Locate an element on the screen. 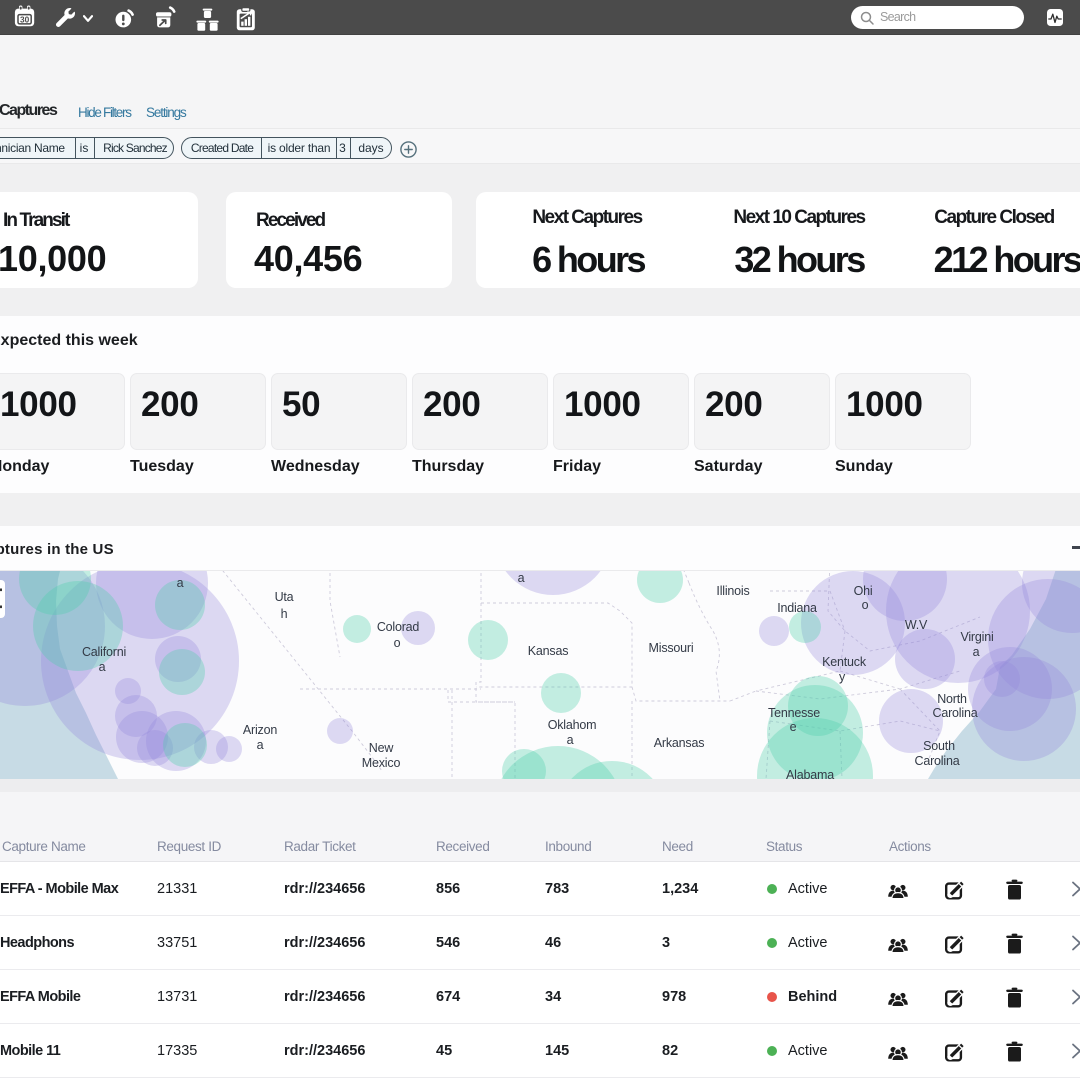 This screenshot has width=1080, height=1080. svg-text: Colorad is located at coordinates (398, 627).